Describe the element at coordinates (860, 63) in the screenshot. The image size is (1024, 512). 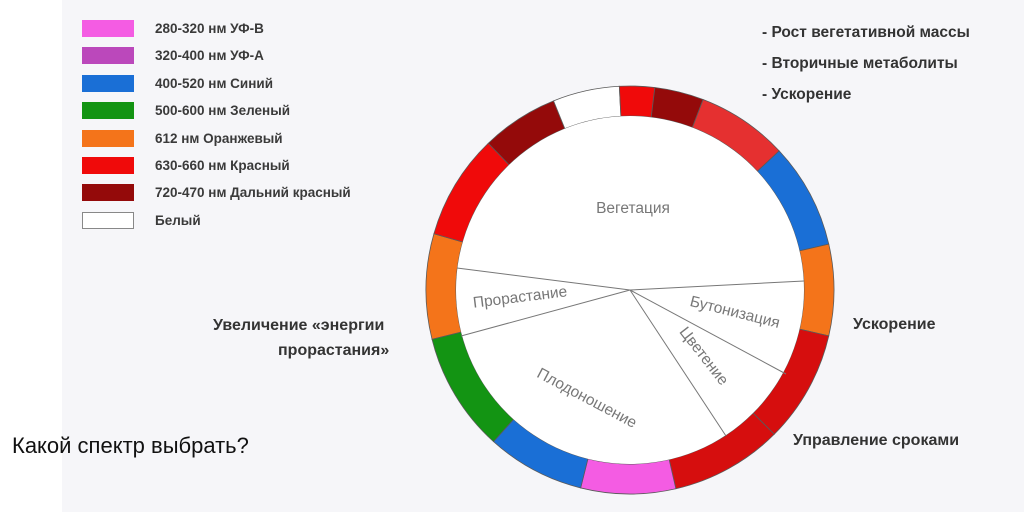
I see `effect-item: - Вторичные метаболиты` at that location.